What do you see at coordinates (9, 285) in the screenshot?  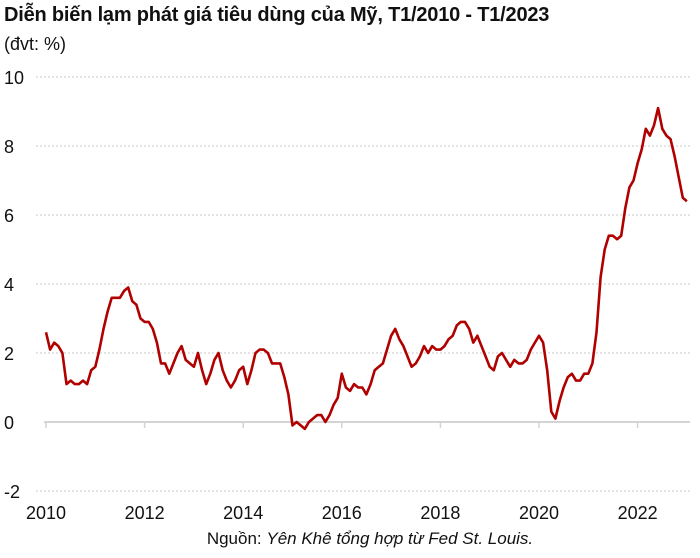 I see `y-tick-label: 4` at bounding box center [9, 285].